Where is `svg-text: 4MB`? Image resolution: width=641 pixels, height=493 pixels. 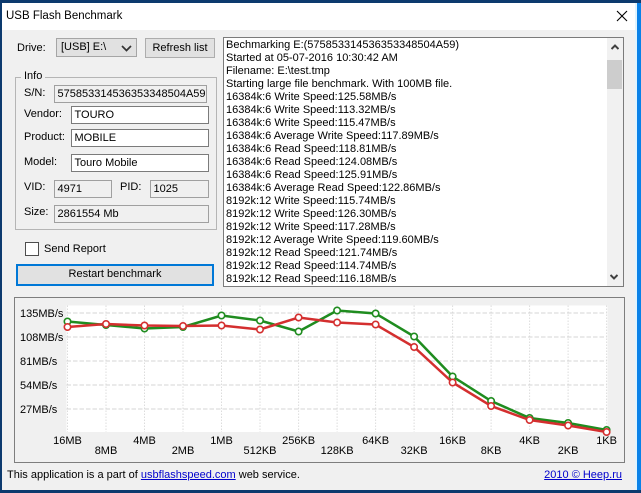
svg-text: 4MB is located at coordinates (144, 441).